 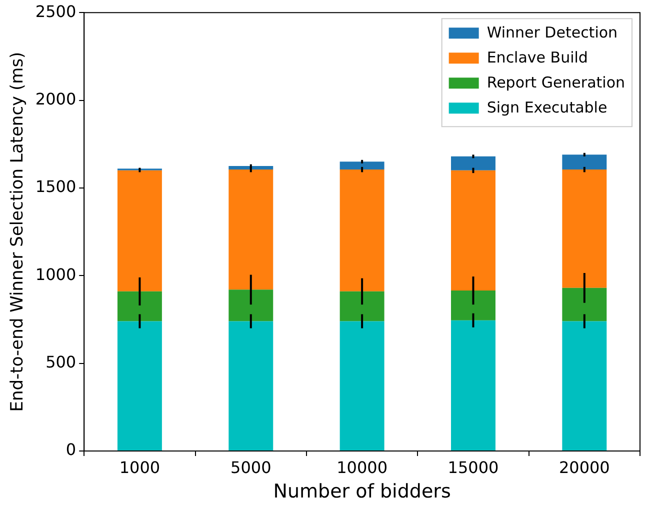 What do you see at coordinates (55, 186) in the screenshot?
I see `y-tick-label: 1500` at bounding box center [55, 186].